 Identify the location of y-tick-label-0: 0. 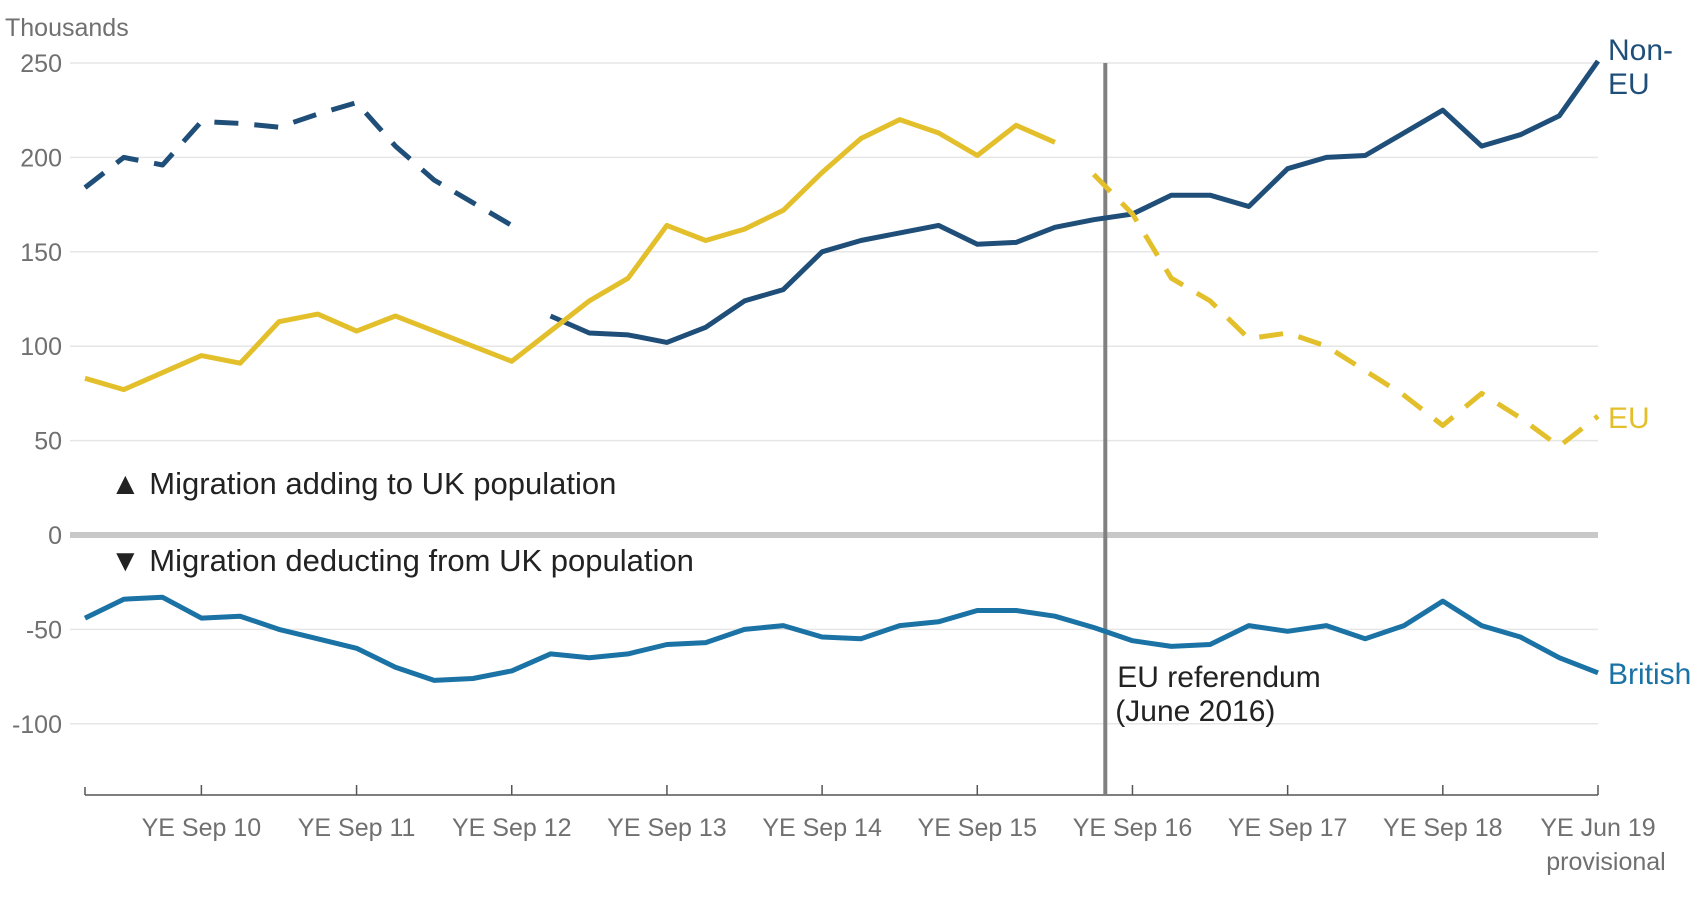
(55, 536).